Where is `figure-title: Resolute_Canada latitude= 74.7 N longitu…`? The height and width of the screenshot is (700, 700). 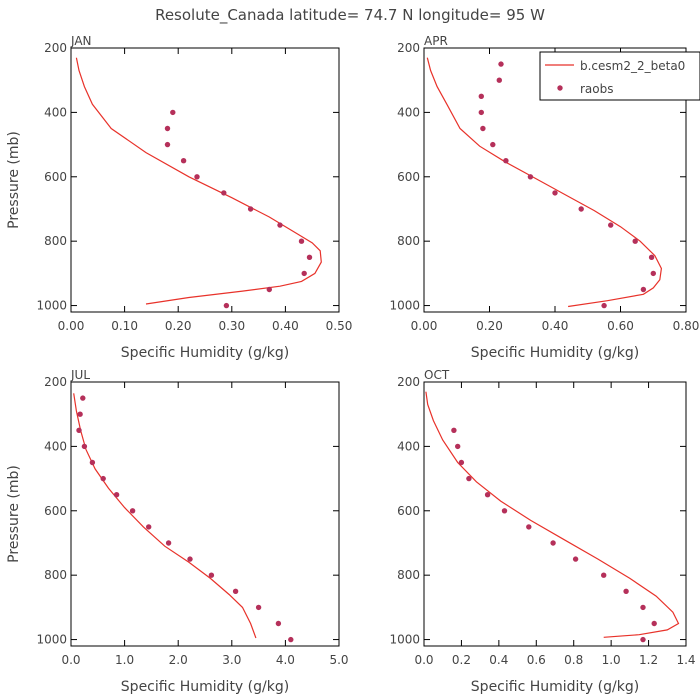 figure-title: Resolute_Canada latitude= 74.7 N longitu… is located at coordinates (350, 15).